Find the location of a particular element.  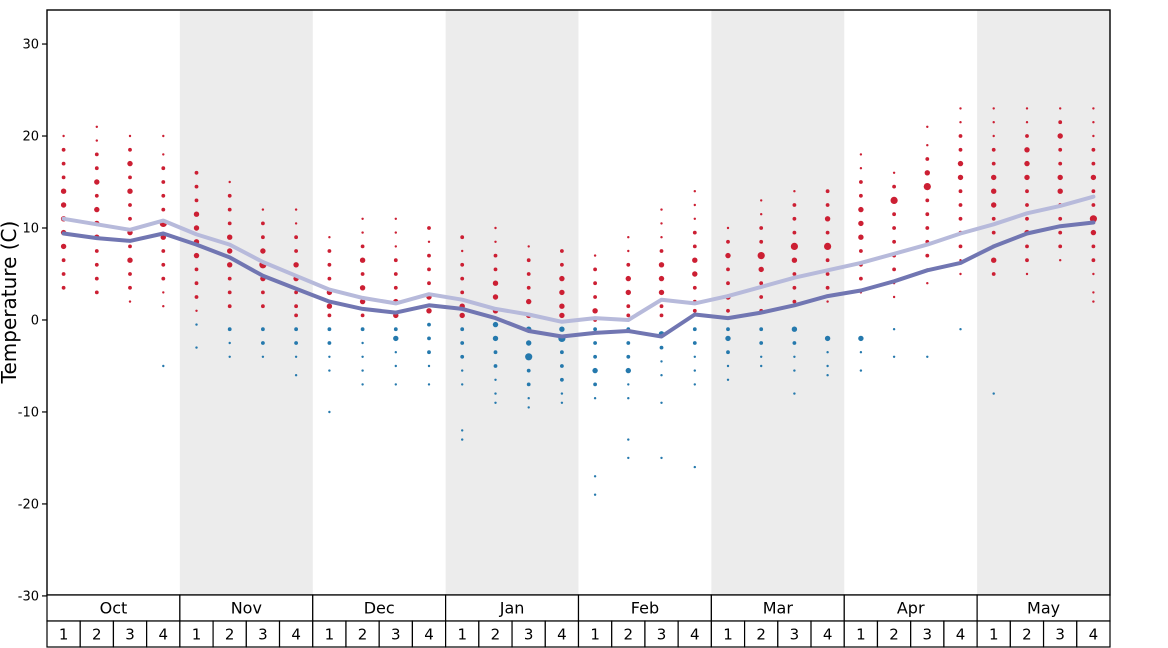

month-label: Nov is located at coordinates (246, 608).